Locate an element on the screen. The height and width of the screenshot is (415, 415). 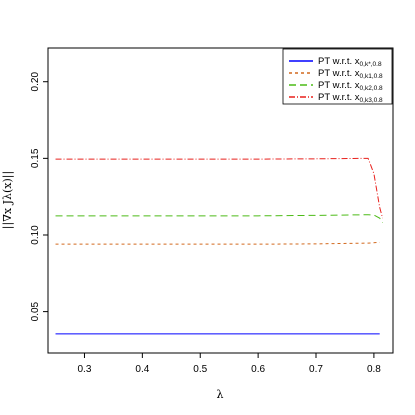
legend-label-3: PT w.r.t. x0,k2,0.8 is located at coordinates (350, 86).